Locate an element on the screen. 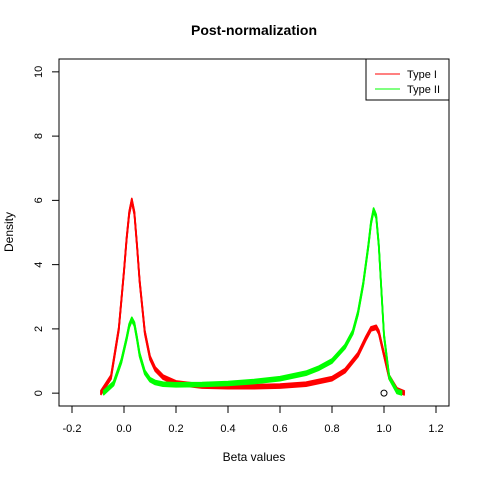 This screenshot has height=480, width=480. legend: Type I Type II is located at coordinates (407, 79).